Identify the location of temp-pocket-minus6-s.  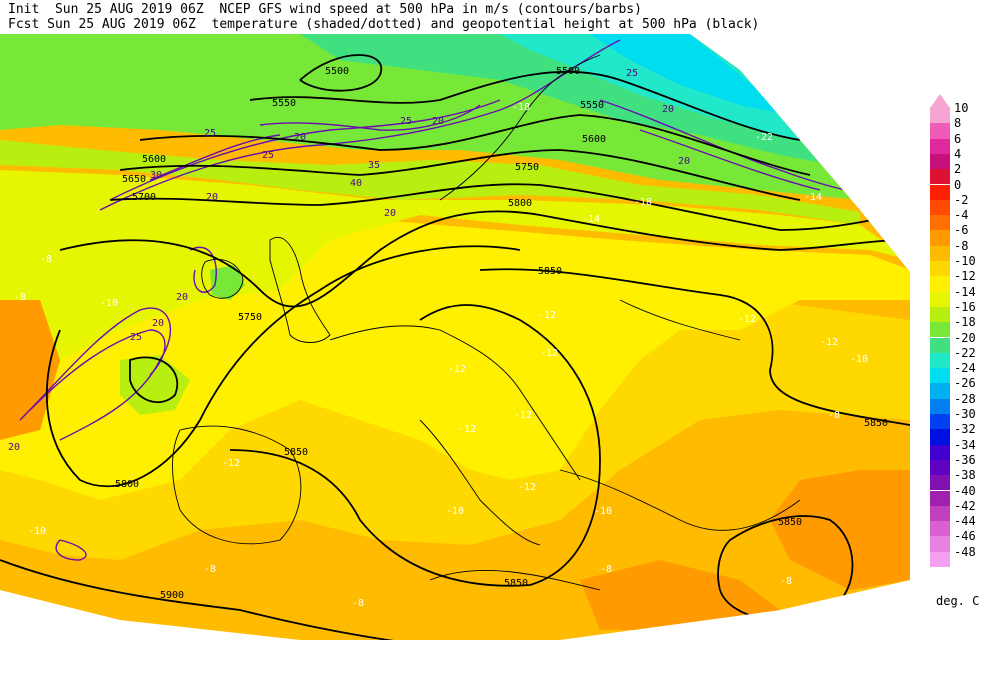
(680, 595).